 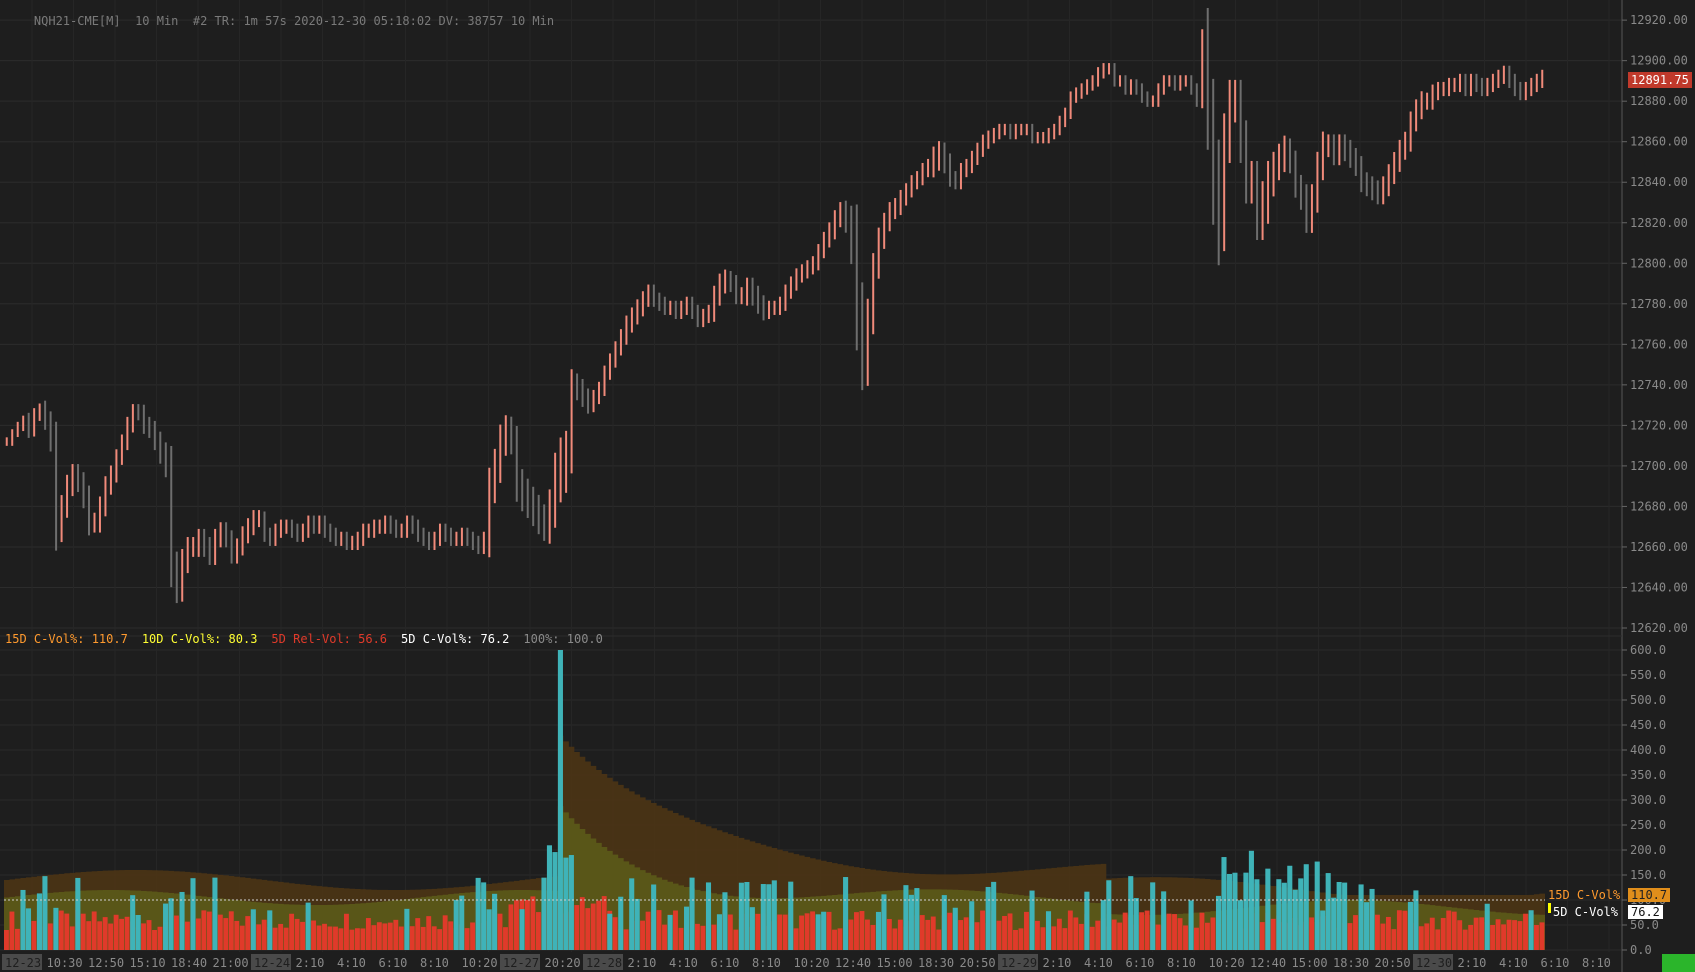 What do you see at coordinates (1660, 80) in the screenshot?
I see `last-price-tag: 12891.75` at bounding box center [1660, 80].